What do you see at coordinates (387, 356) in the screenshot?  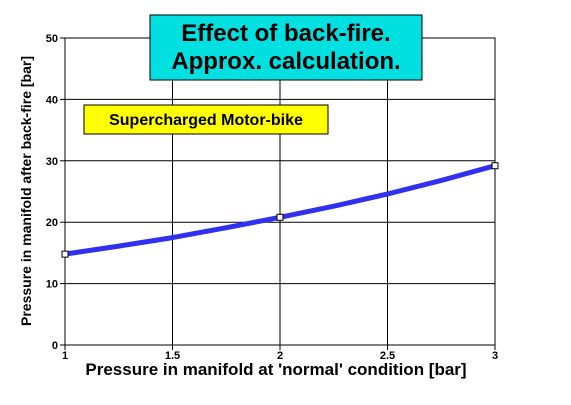 I see `x-tick-label: 2.5` at bounding box center [387, 356].